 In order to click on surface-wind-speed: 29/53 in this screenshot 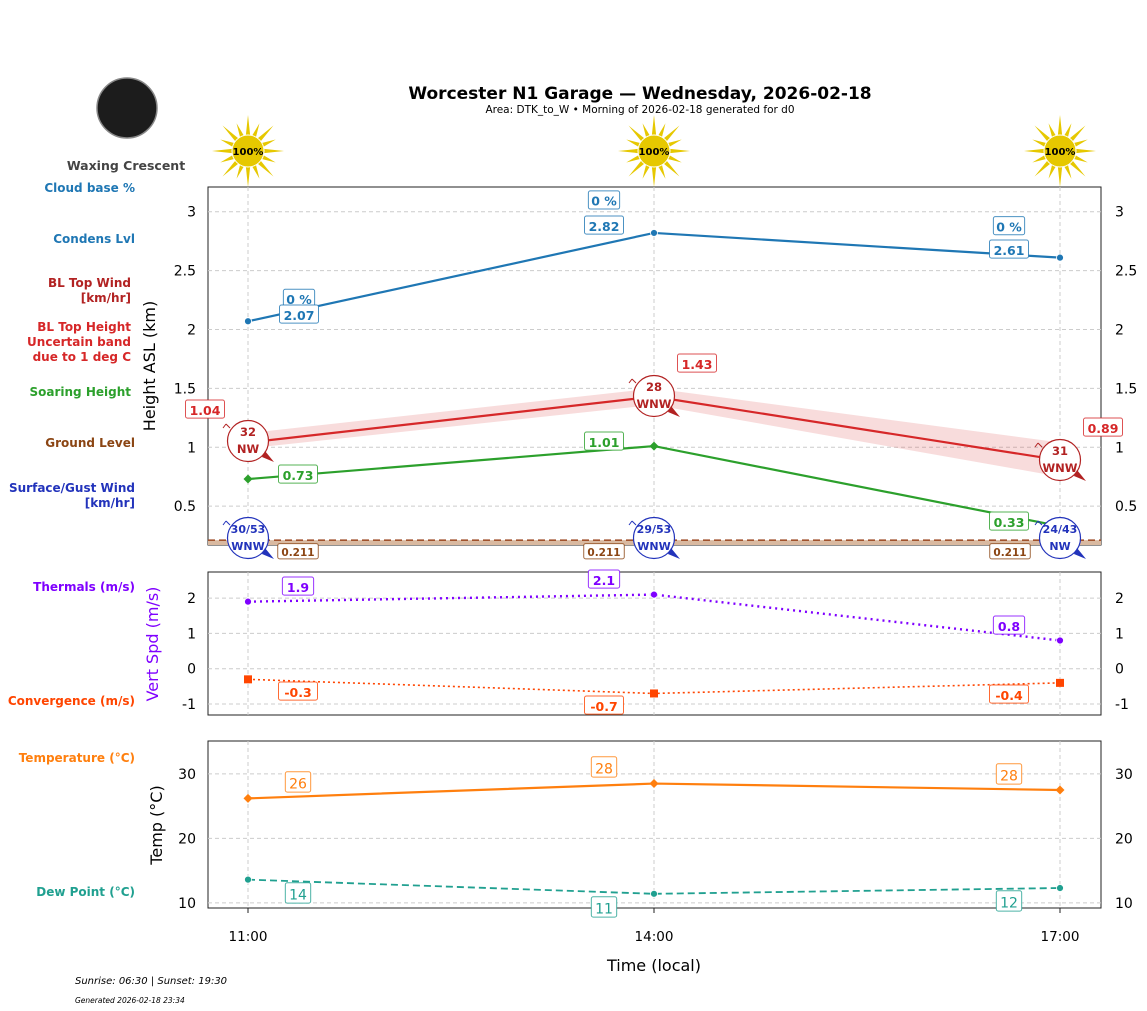, I will do `click(654, 529)`.